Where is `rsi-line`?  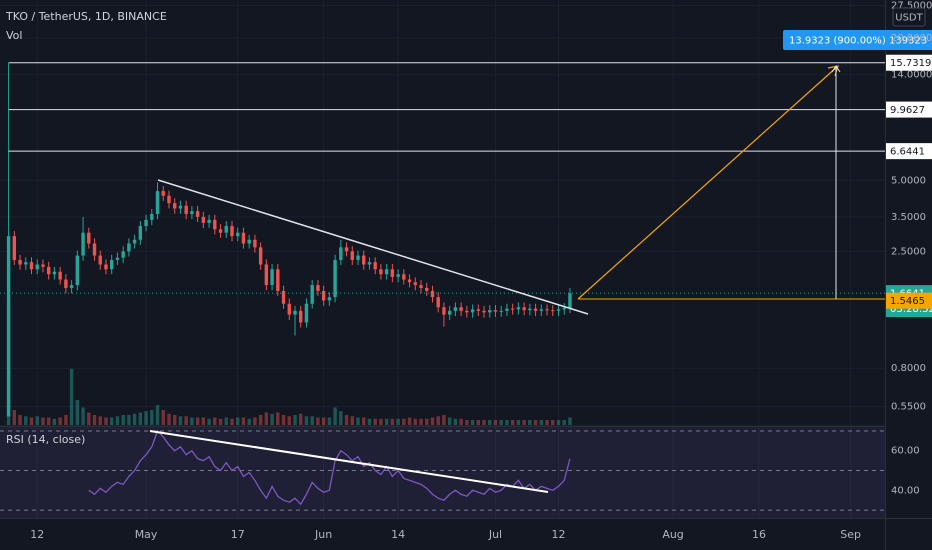
rsi-line is located at coordinates (329, 467).